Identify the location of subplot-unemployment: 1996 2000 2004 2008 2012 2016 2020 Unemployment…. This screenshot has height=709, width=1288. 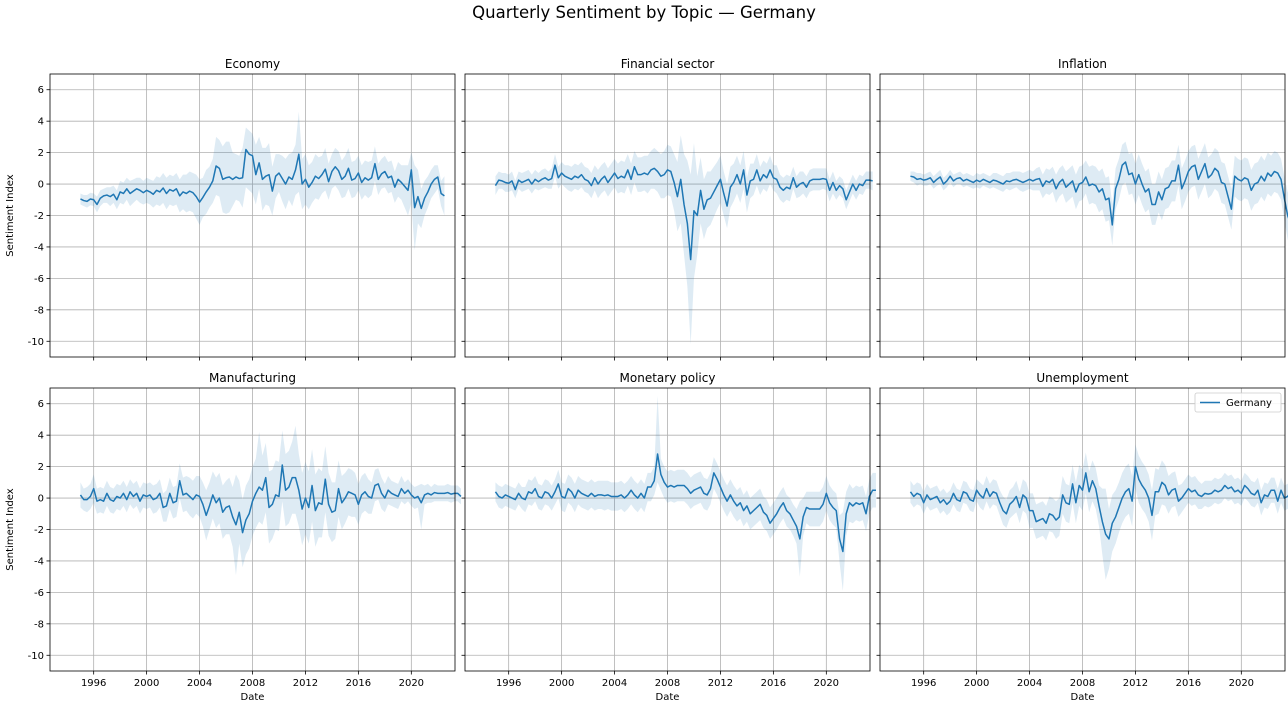
(1082, 537).